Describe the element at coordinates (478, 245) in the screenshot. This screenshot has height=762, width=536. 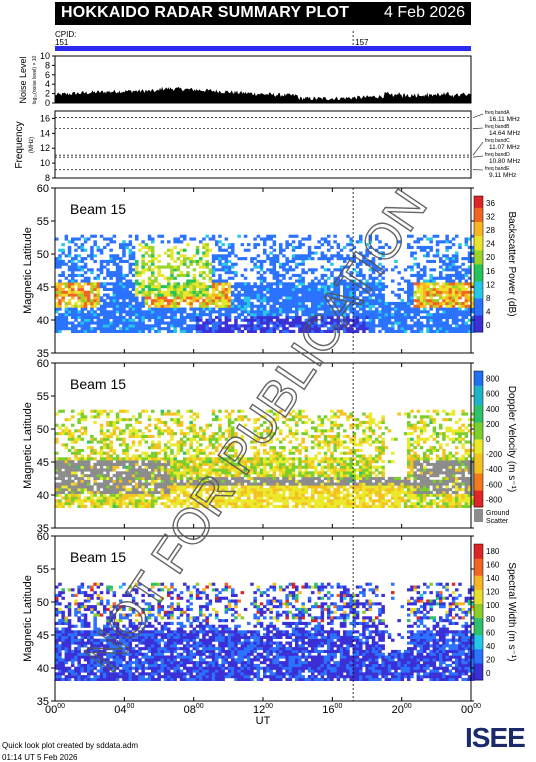
I see `colorbar-segment` at that location.